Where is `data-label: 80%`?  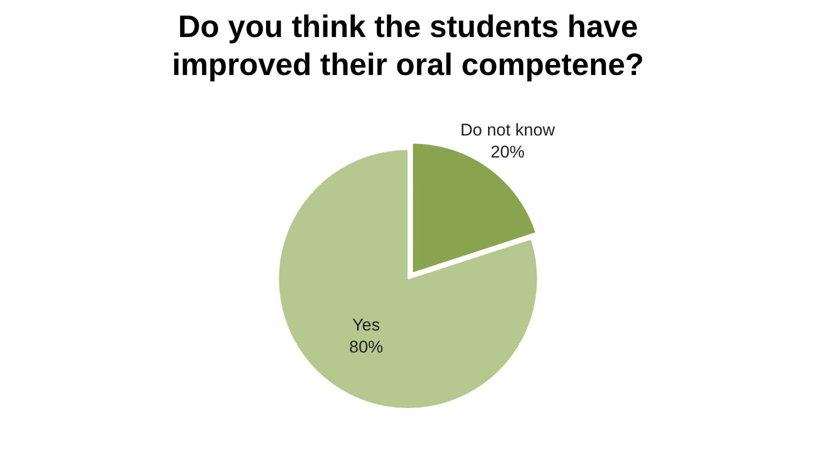
data-label: 80% is located at coordinates (366, 346).